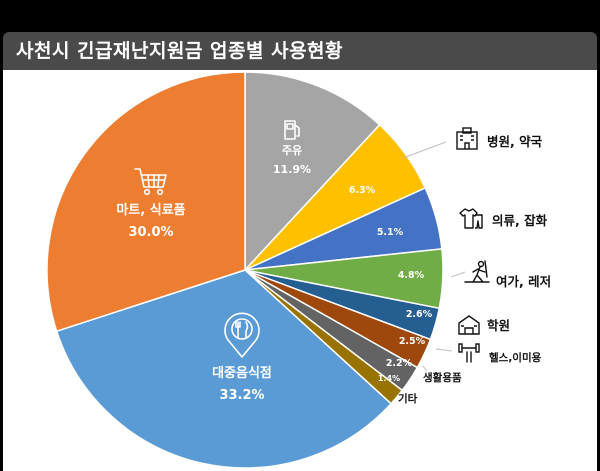  I want to click on slice-value-label: 1.4%, so click(389, 378).